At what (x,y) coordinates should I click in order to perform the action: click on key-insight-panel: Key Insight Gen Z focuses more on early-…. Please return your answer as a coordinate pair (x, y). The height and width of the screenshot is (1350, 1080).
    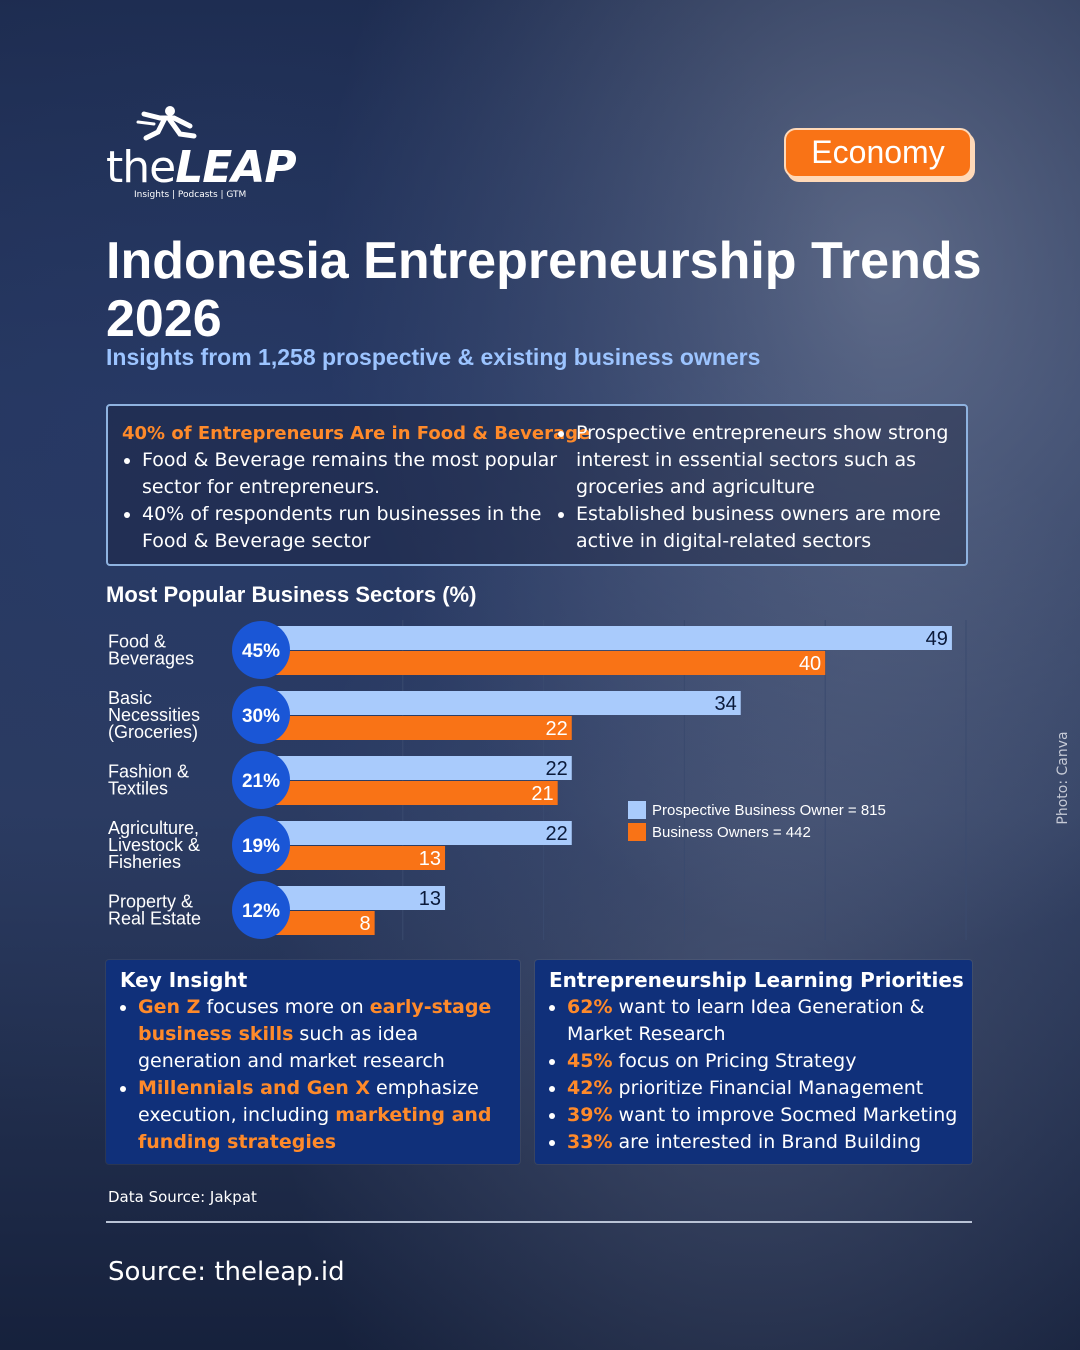
    Looking at the image, I should click on (313, 1062).